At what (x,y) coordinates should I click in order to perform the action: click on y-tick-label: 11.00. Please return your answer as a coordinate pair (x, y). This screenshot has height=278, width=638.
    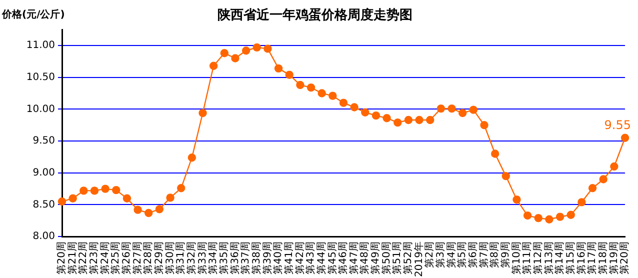
    Looking at the image, I should click on (40, 46).